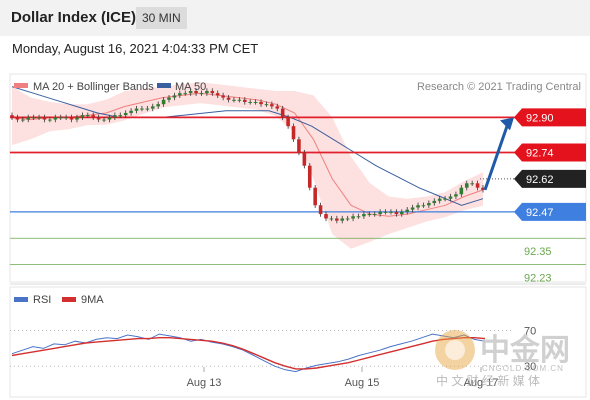  Describe the element at coordinates (92, 300) in the screenshot. I see `legend-label: 9MA` at that location.